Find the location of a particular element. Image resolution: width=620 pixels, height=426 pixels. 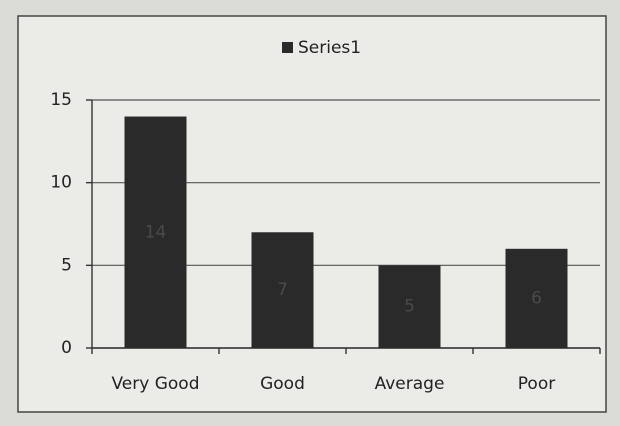

legend-label: Series1 is located at coordinates (329, 48).